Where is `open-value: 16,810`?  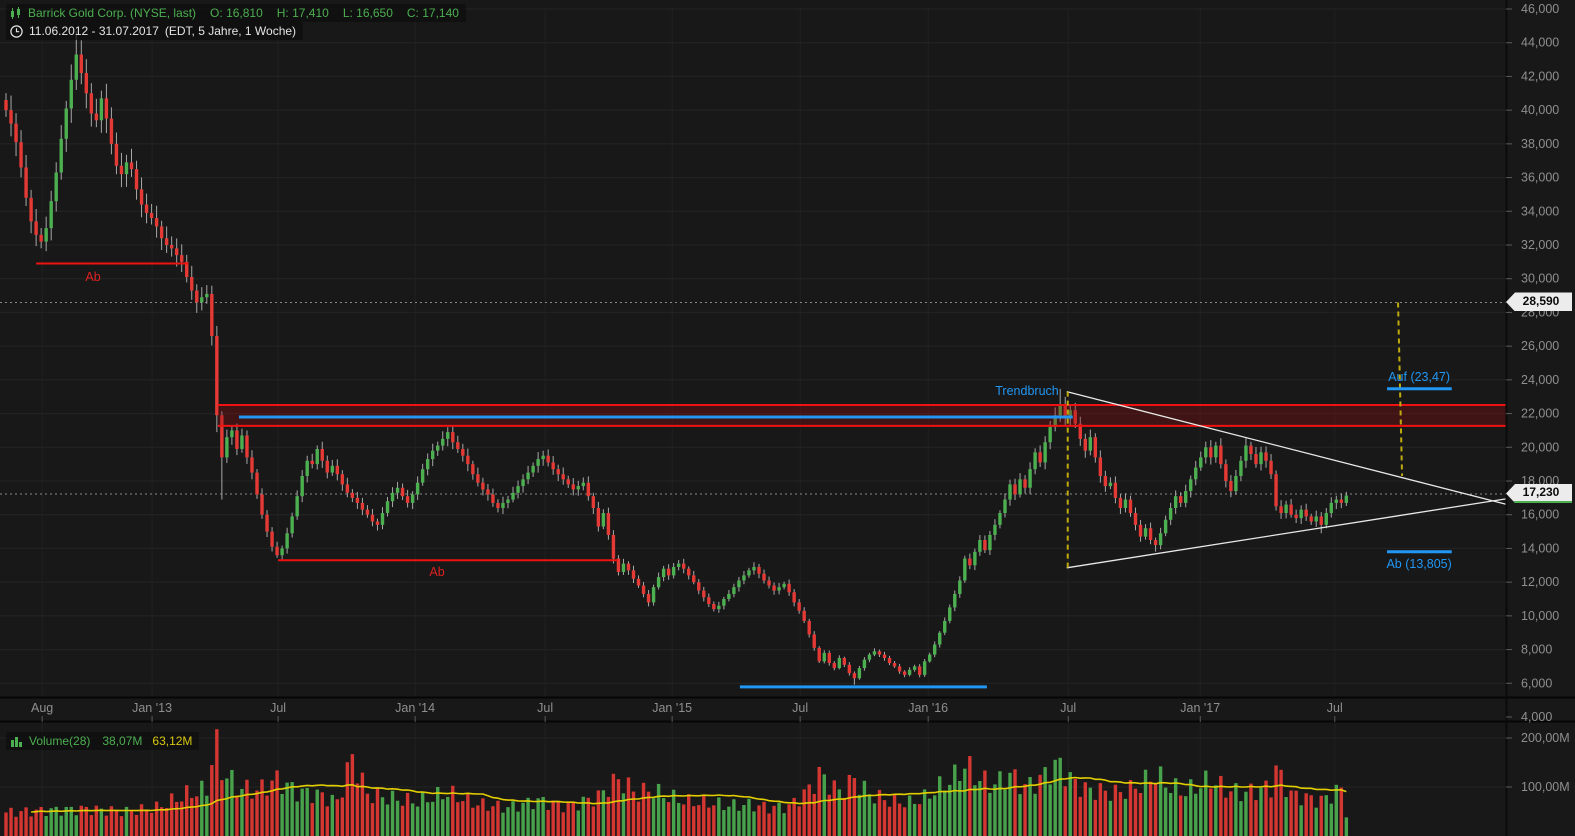 open-value: 16,810 is located at coordinates (244, 13).